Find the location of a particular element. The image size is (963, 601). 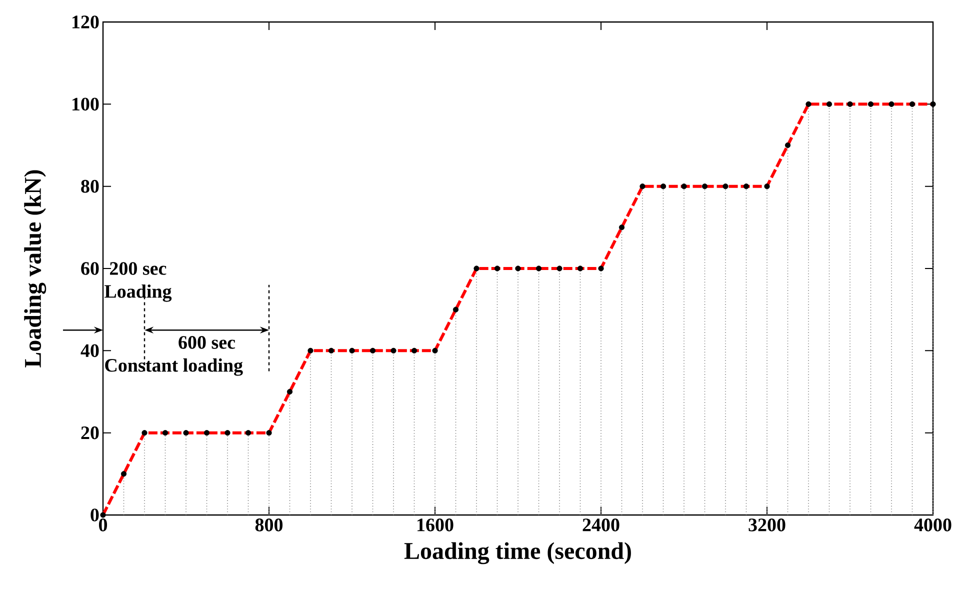

y-tick-label: 80 is located at coordinates (90, 186).